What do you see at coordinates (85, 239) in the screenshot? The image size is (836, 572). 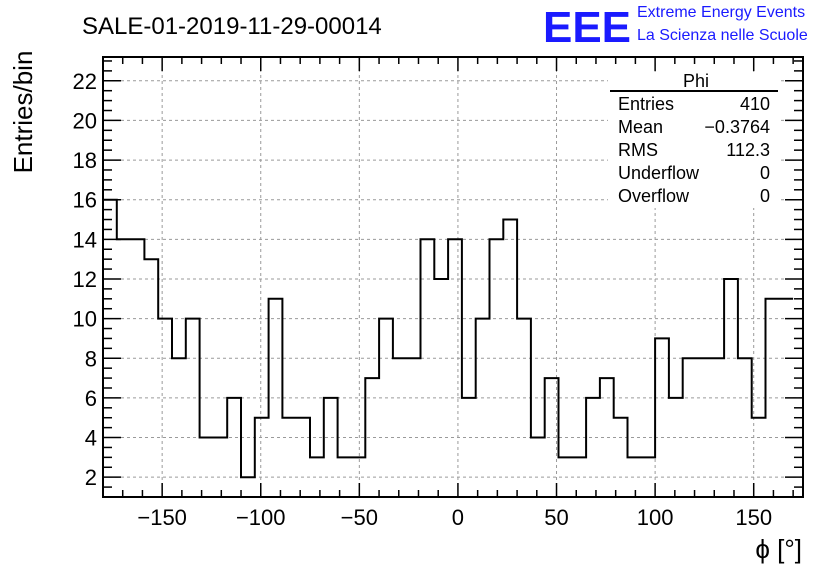 I see `y-tick-label: 14` at bounding box center [85, 239].